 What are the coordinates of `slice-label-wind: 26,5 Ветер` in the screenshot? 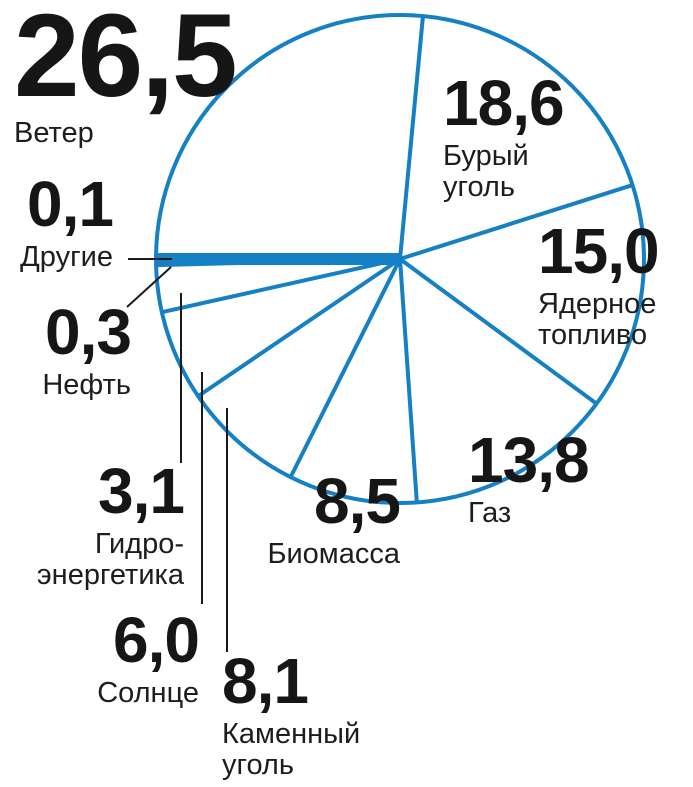 It's located at (126, 74).